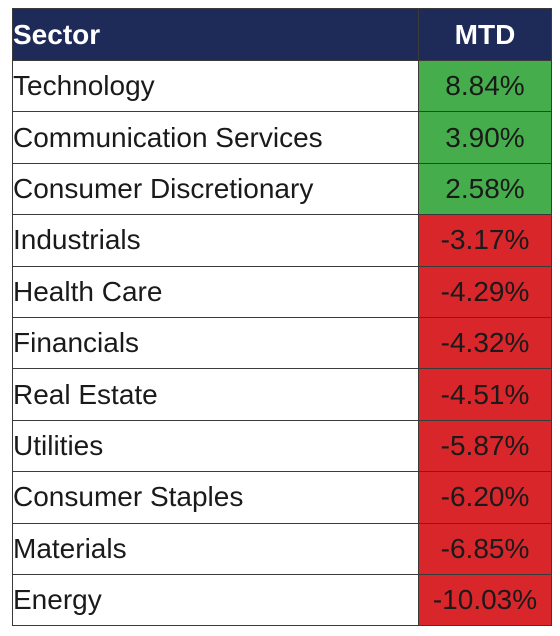 Image resolution: width=560 pixels, height=636 pixels. I want to click on table-row: Real Estate -4.51%, so click(282, 394).